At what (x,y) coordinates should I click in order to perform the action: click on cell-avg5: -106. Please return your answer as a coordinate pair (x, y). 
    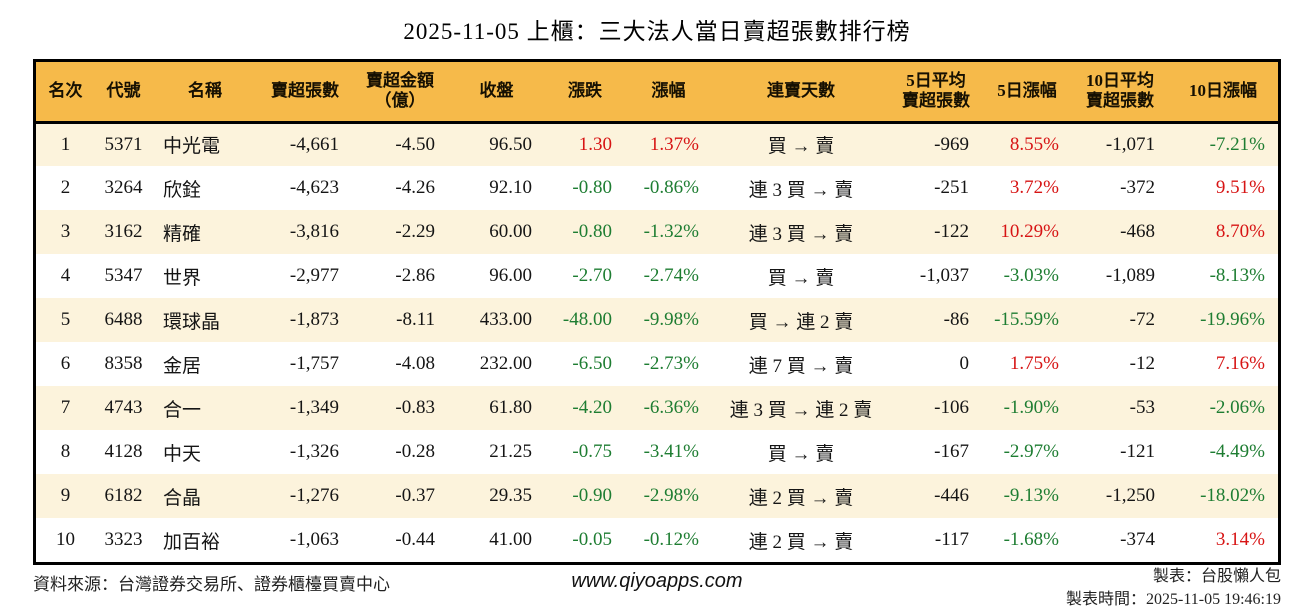
    Looking at the image, I should click on (951, 407).